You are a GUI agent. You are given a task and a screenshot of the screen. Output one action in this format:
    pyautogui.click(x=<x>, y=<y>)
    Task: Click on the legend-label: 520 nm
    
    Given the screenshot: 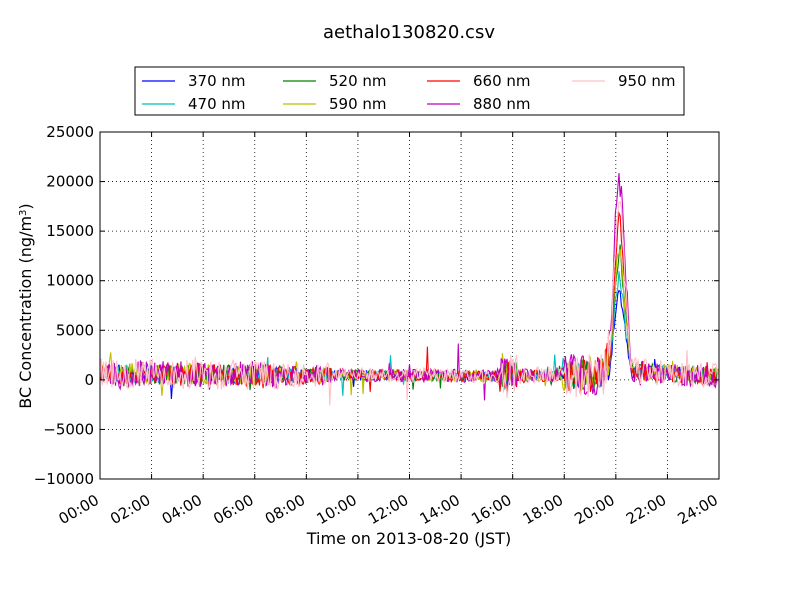 What is the action you would take?
    pyautogui.click(x=358, y=81)
    